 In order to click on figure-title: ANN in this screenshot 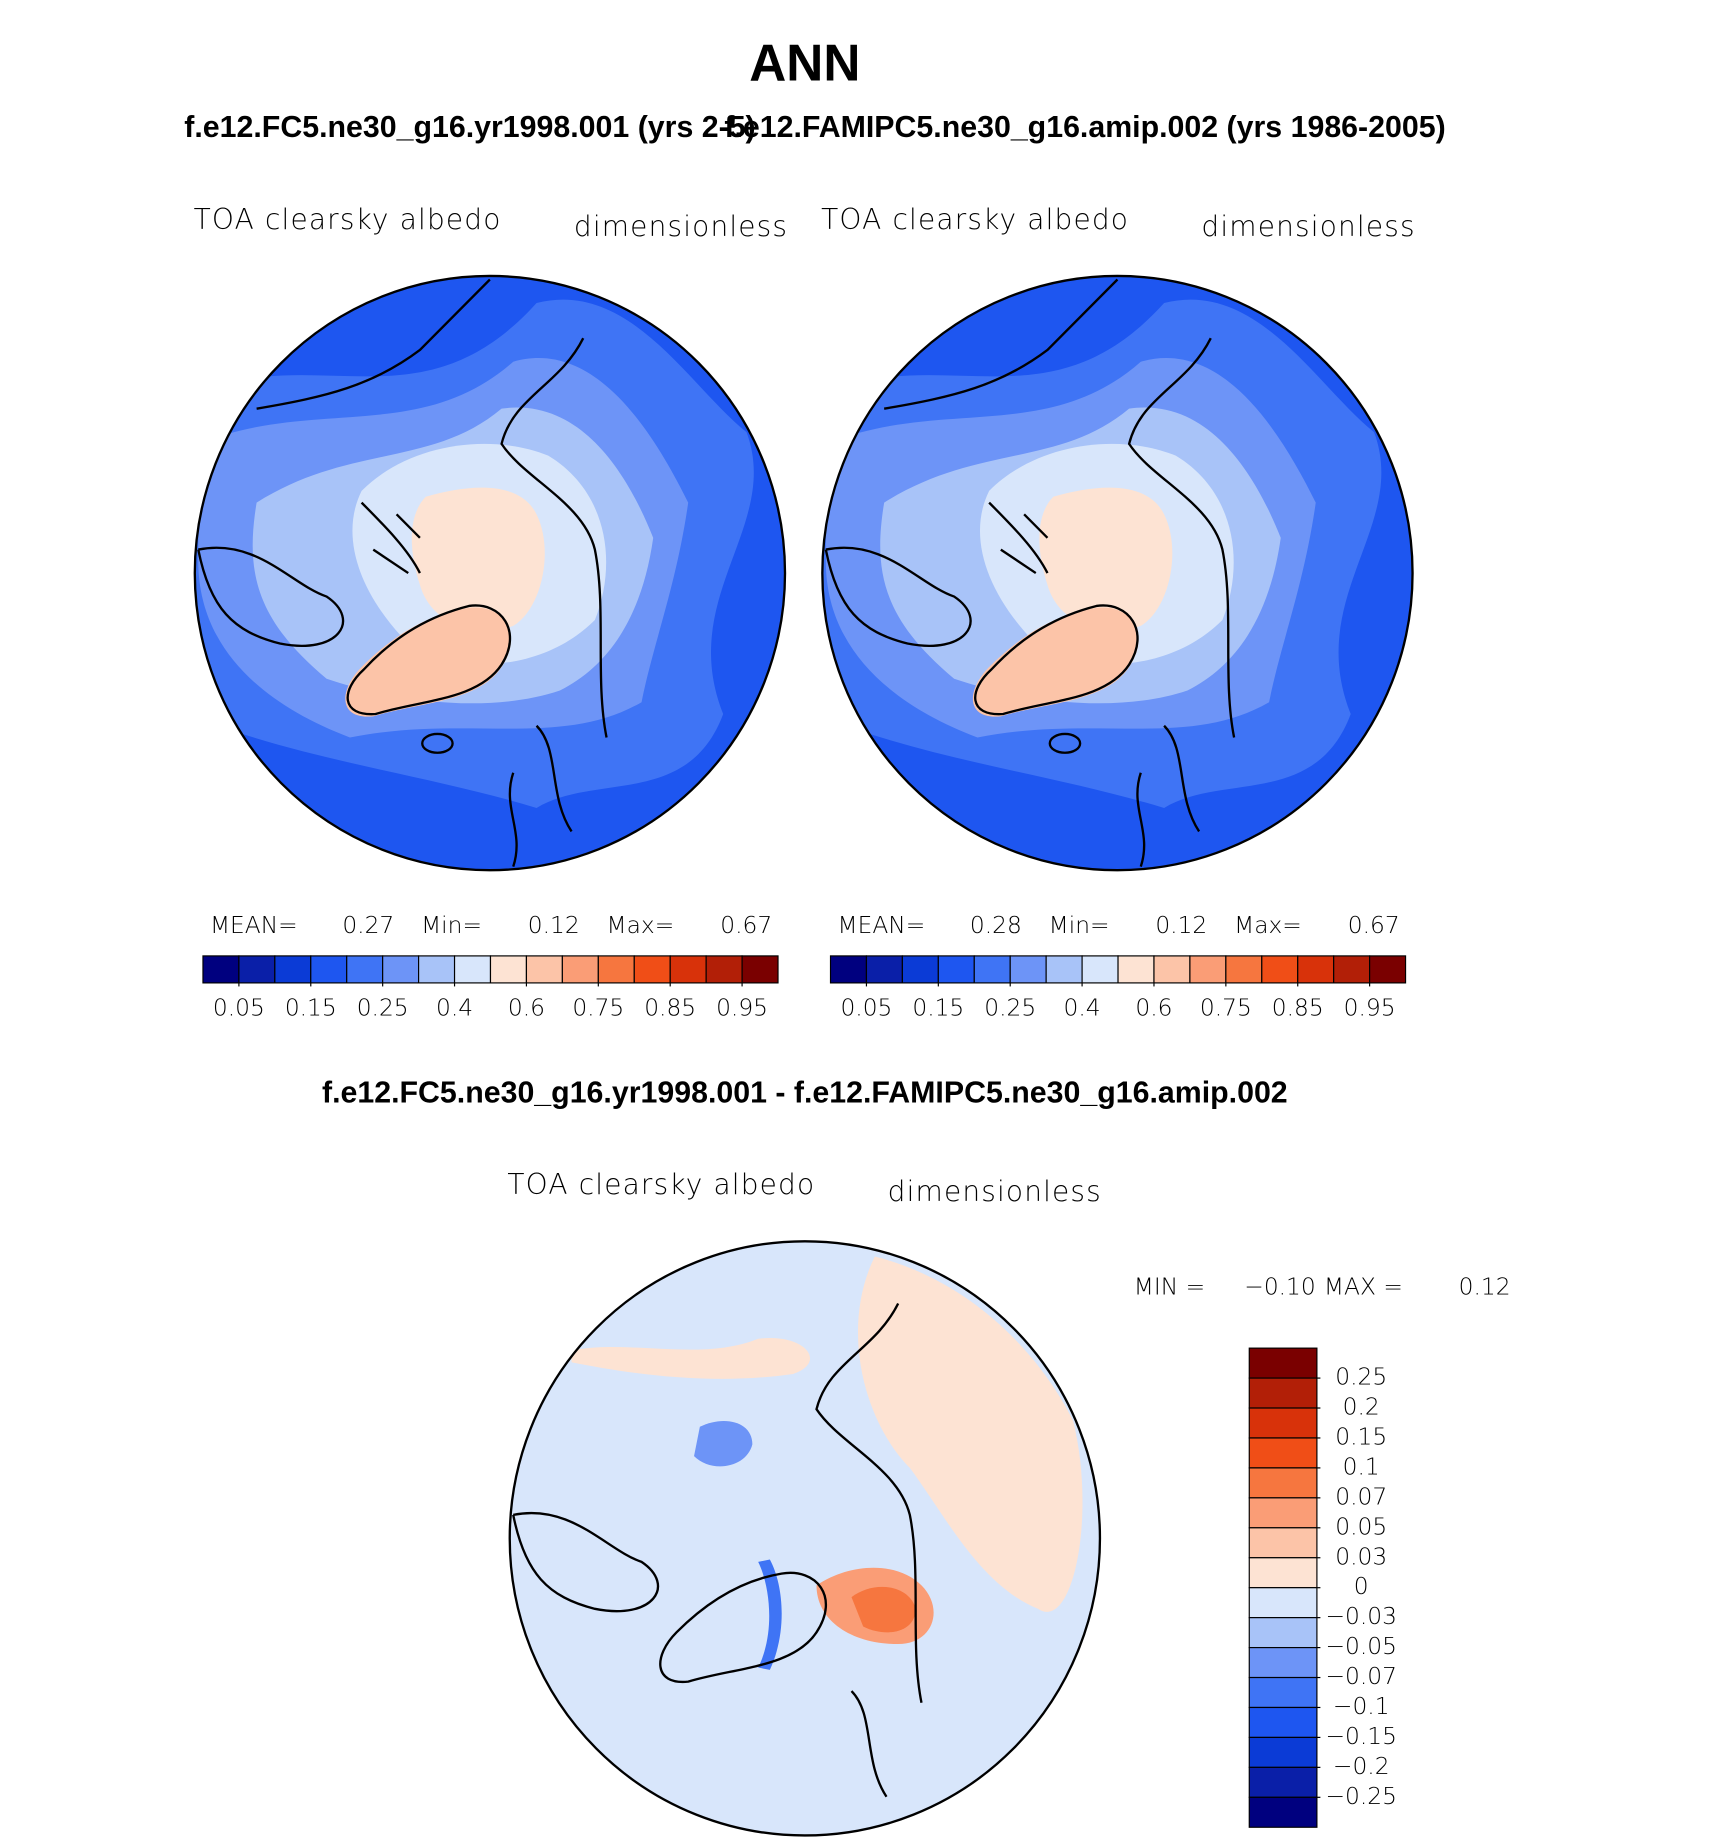, I will do `click(804, 62)`.